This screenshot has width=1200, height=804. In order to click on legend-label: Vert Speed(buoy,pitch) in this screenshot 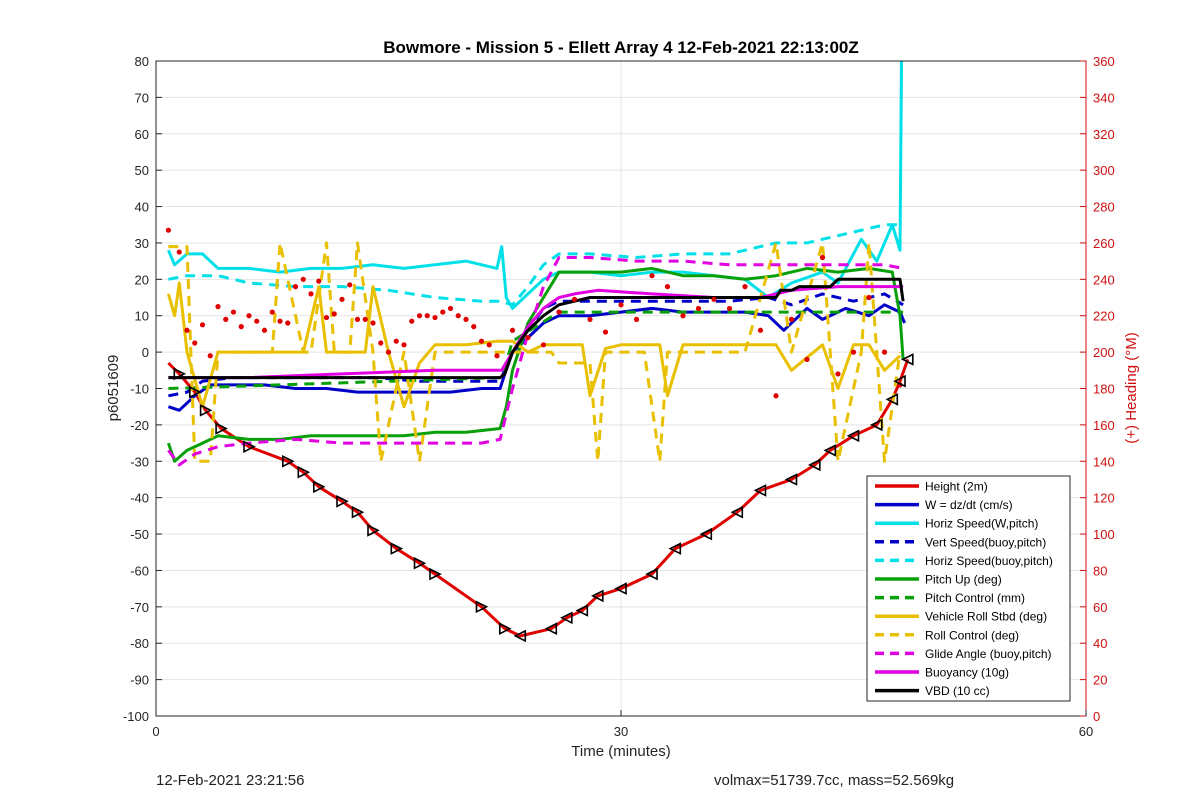, I will do `click(985, 542)`.